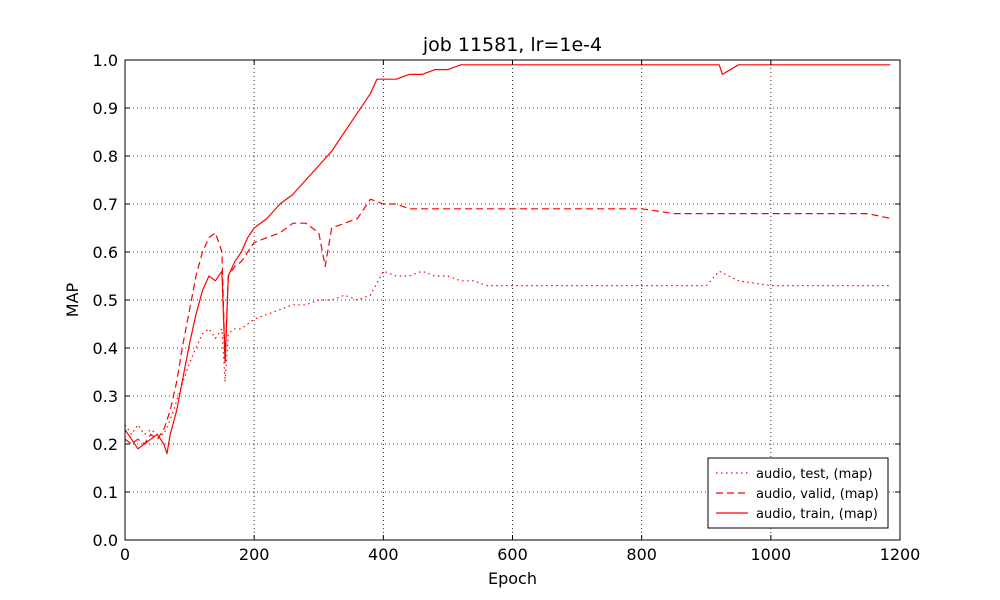 The image size is (1000, 600). Describe the element at coordinates (105, 300) in the screenshot. I see `y-tick-label: 0.5` at that location.